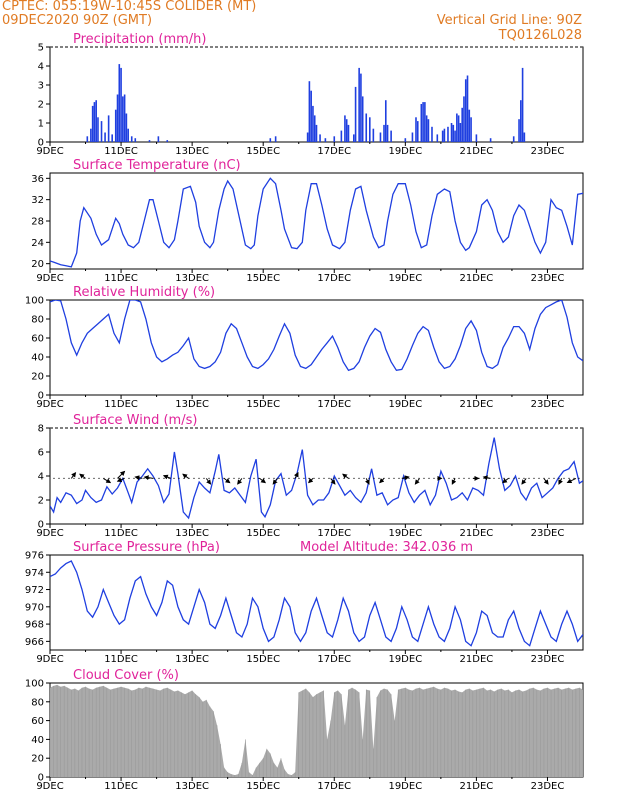 Image resolution: width=618 pixels, height=800 pixels. What do you see at coordinates (37, 740) in the screenshot?
I see `y-tick-label: 40` at bounding box center [37, 740].